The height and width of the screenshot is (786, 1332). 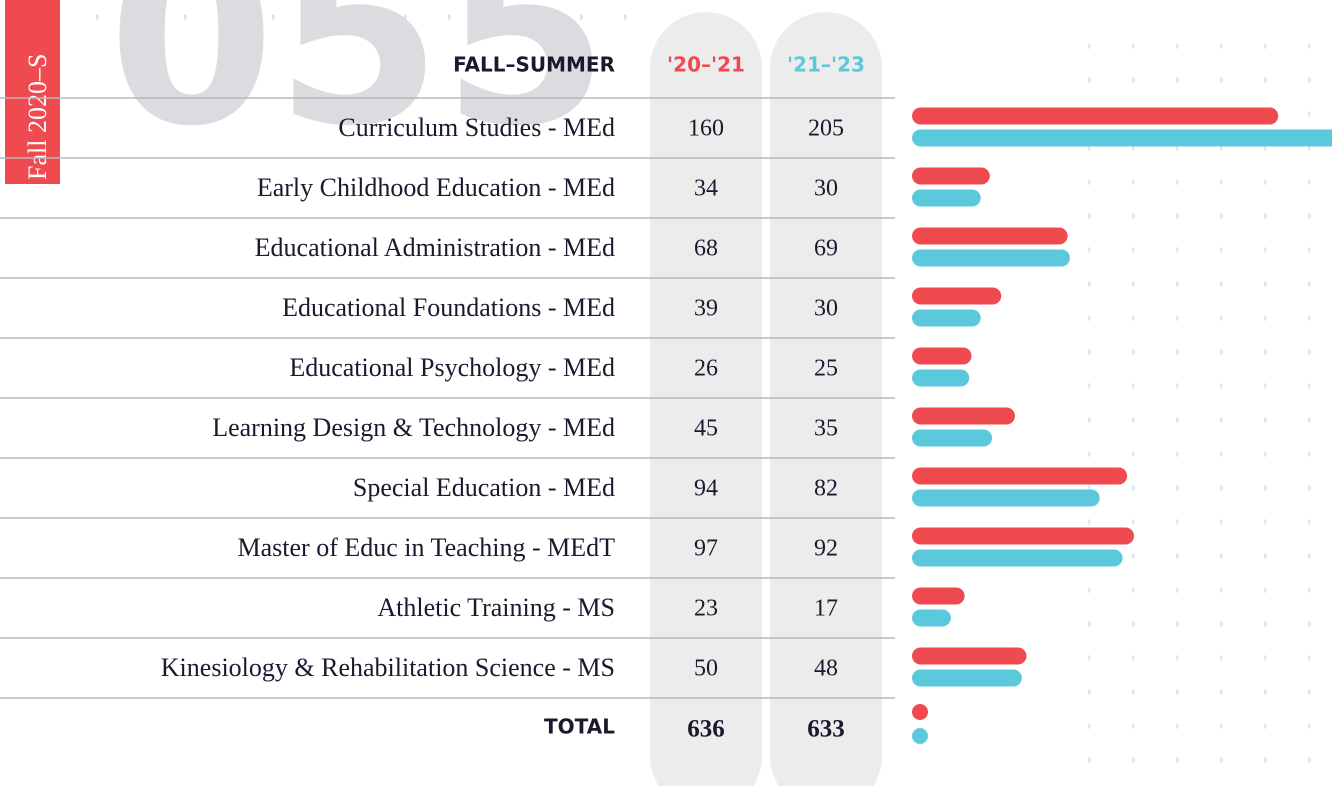 What do you see at coordinates (826, 669) in the screenshot?
I see `cell-value: 48` at bounding box center [826, 669].